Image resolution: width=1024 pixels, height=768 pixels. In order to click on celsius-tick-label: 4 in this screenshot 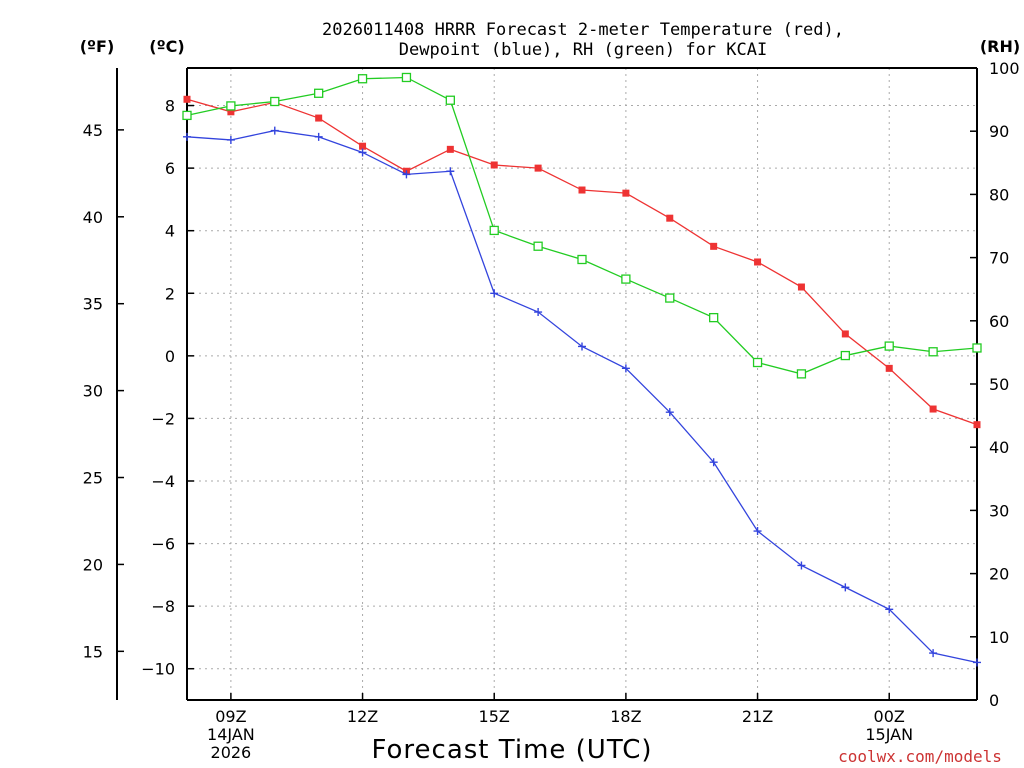, I will do `click(170, 231)`.